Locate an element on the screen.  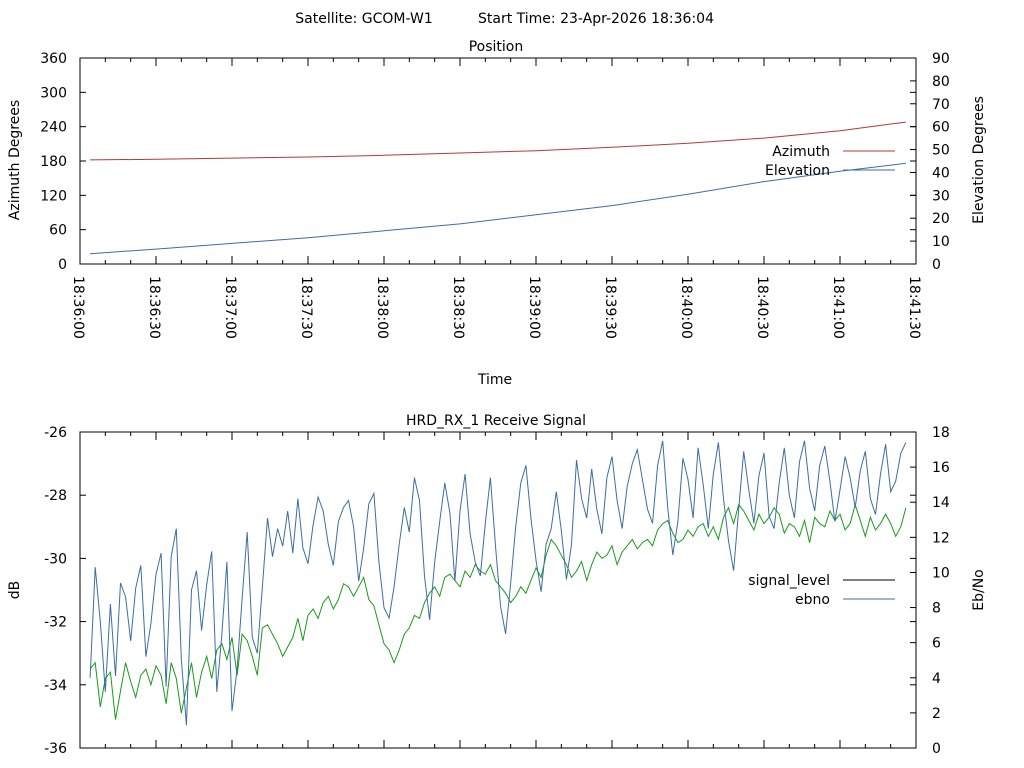
signal-y-axis-label: dB is located at coordinates (15, 590).